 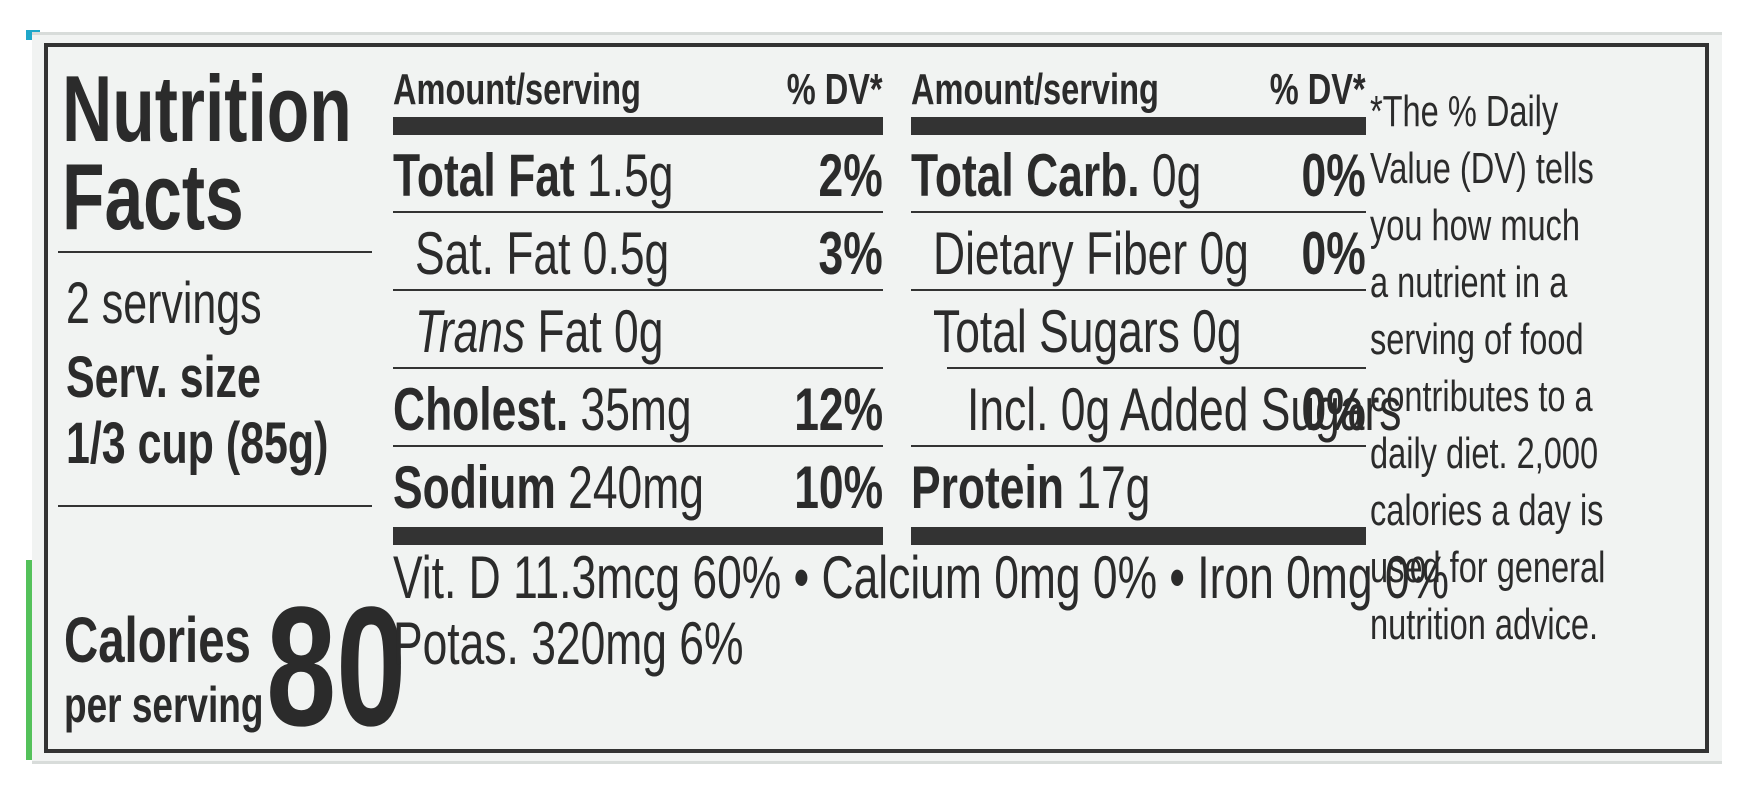 I want to click on nutrient-dv-percent: 12%, so click(x=838, y=409).